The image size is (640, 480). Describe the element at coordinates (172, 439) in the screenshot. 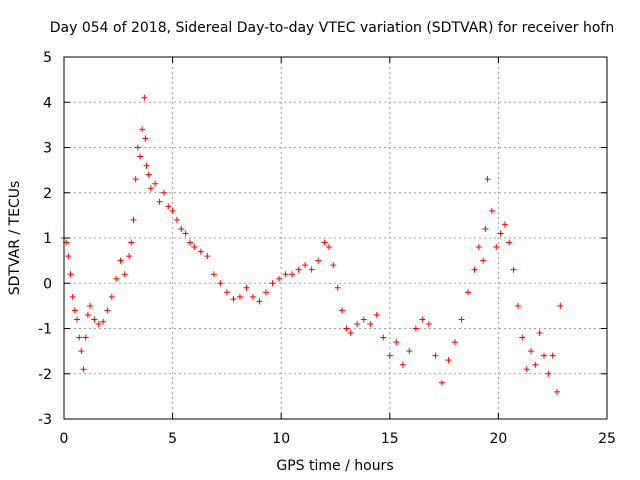

I see `x-tick-label: 5` at that location.